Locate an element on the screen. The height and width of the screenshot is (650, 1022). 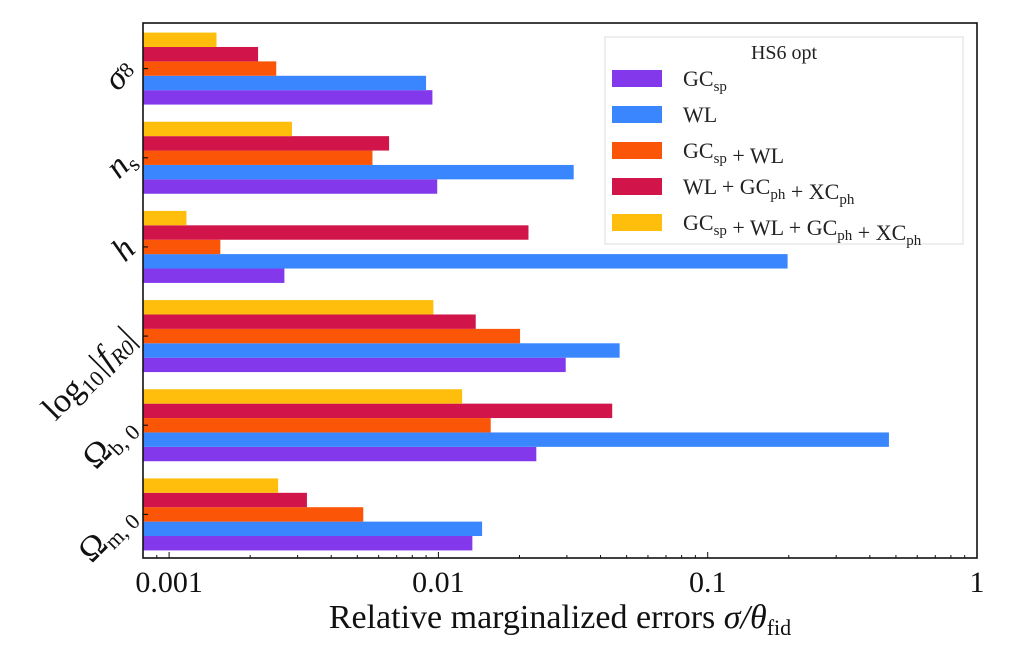
legend-frame is located at coordinates (784, 140).